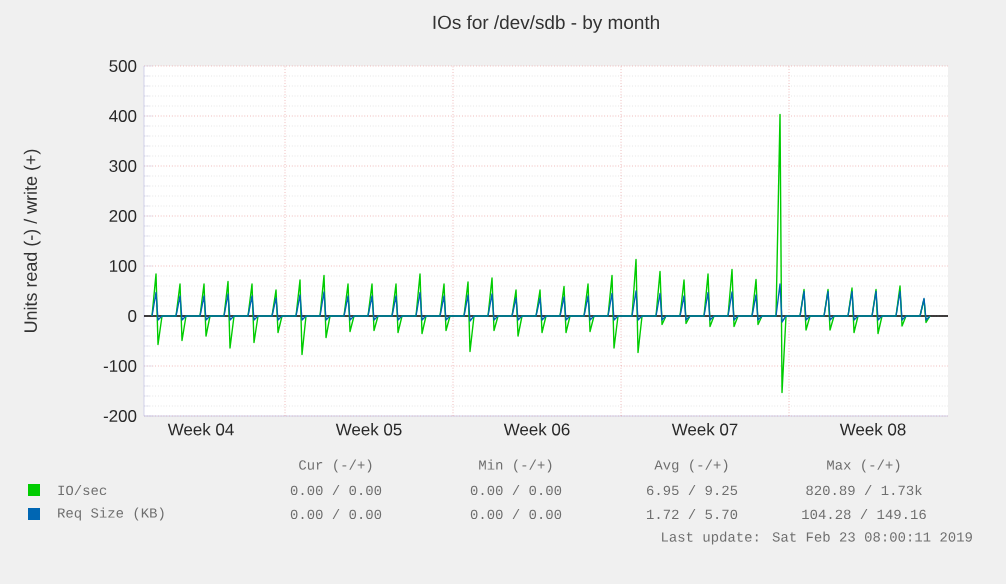 The image size is (1006, 584). I want to click on chart-title: IOs for /dev/sdb - by month, so click(546, 24).